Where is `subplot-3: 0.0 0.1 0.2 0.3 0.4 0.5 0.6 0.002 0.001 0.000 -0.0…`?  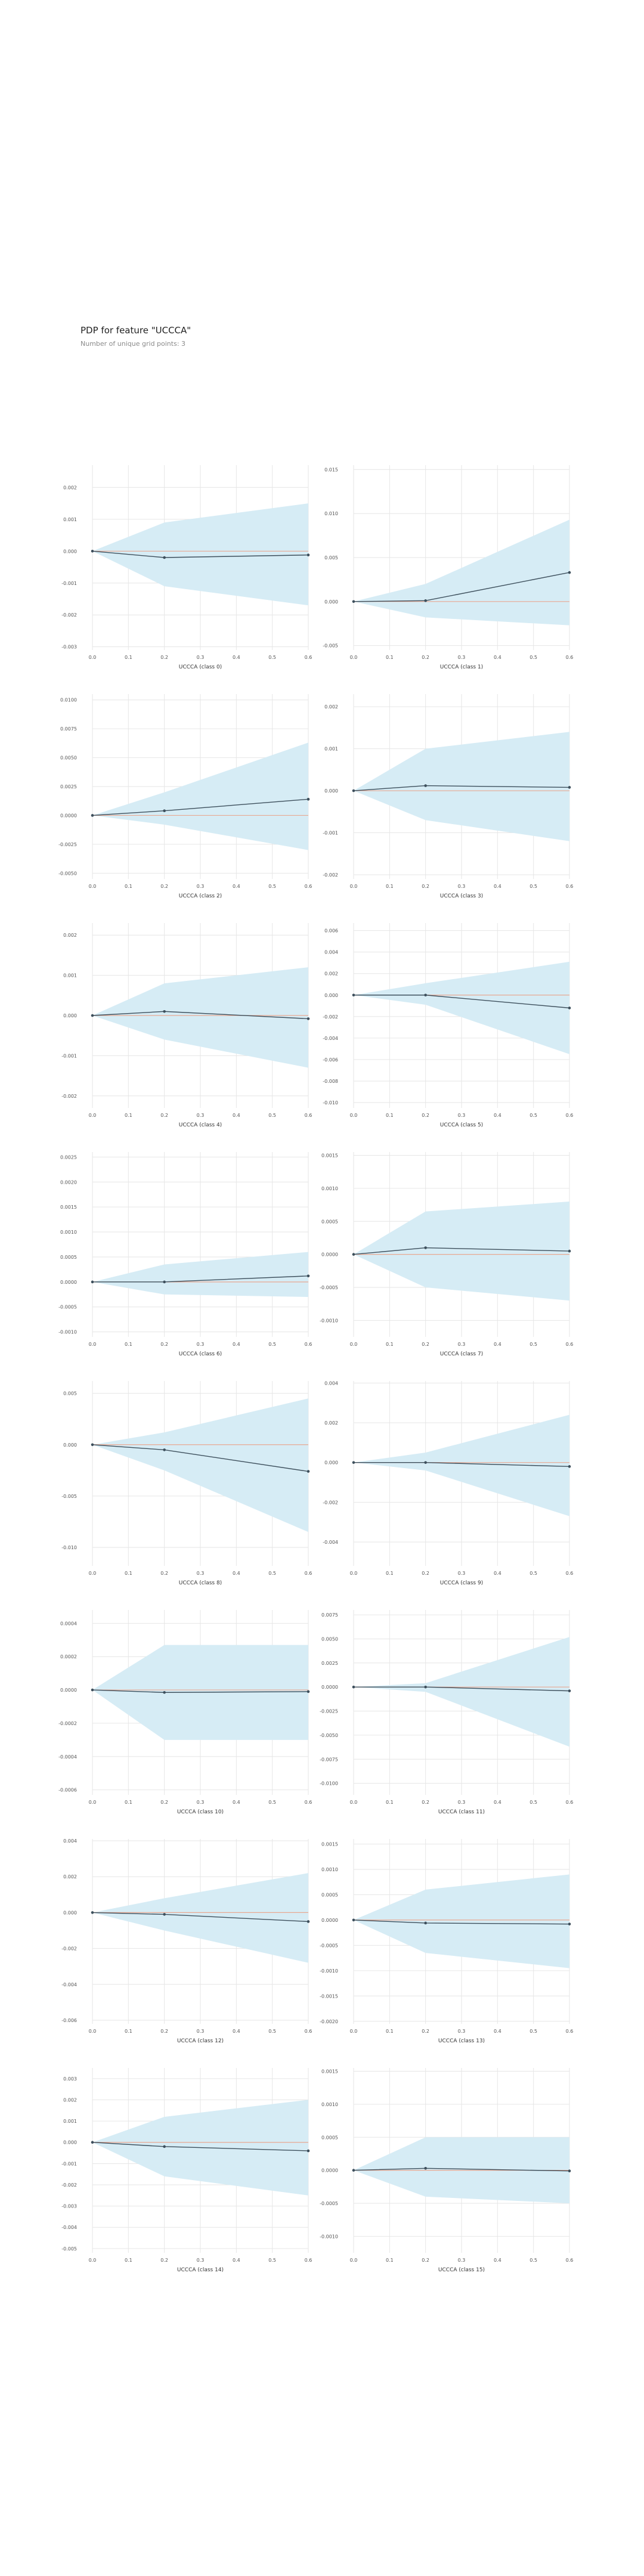 subplot-3: 0.0 0.1 0.2 0.3 0.4 0.5 0.6 0.002 0.001 0.000 -0.0… is located at coordinates (448, 797).